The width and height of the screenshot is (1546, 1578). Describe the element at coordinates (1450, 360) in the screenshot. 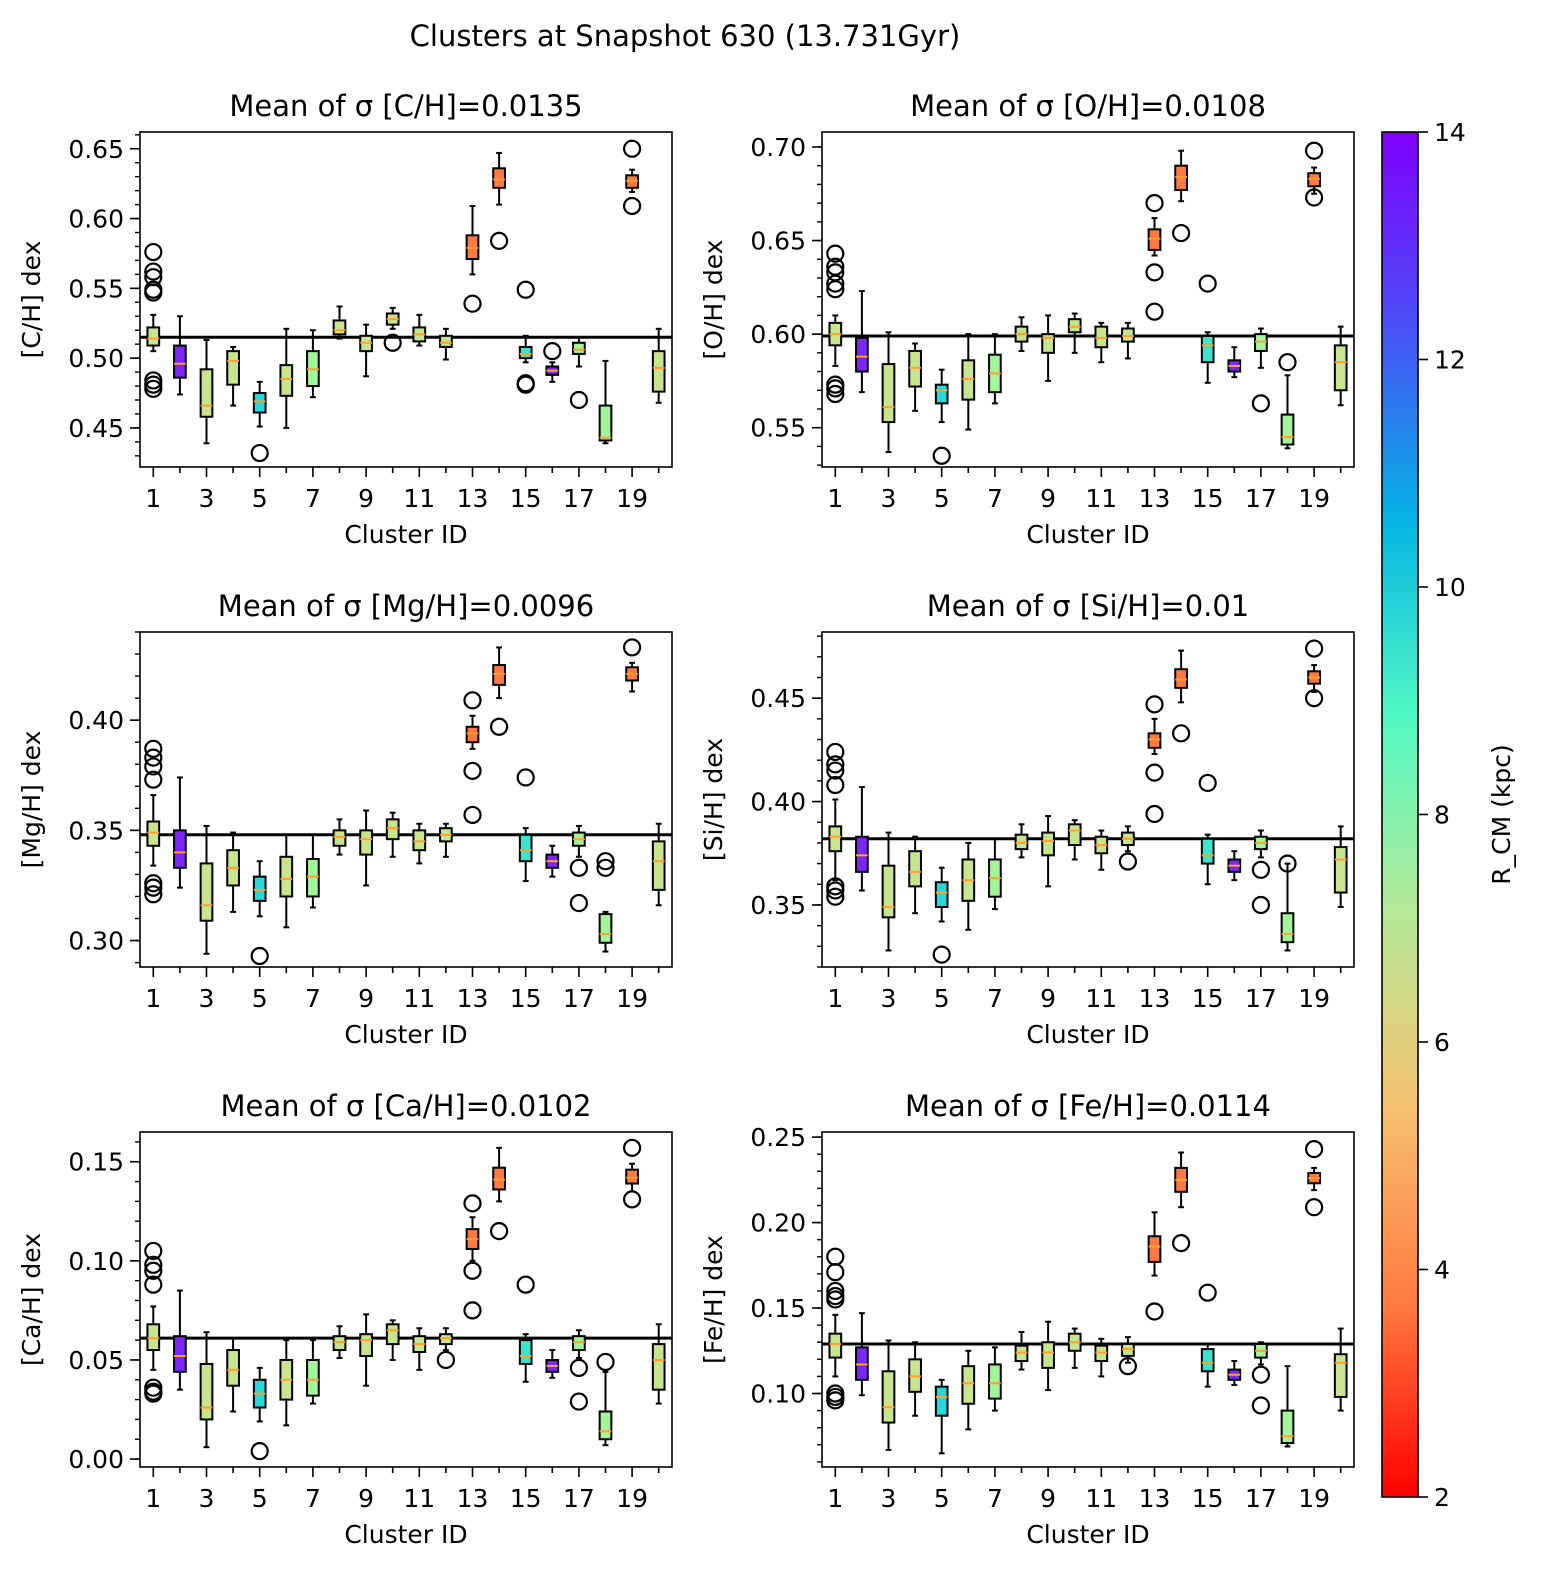

I see `colorbar-tick-label: 12` at that location.